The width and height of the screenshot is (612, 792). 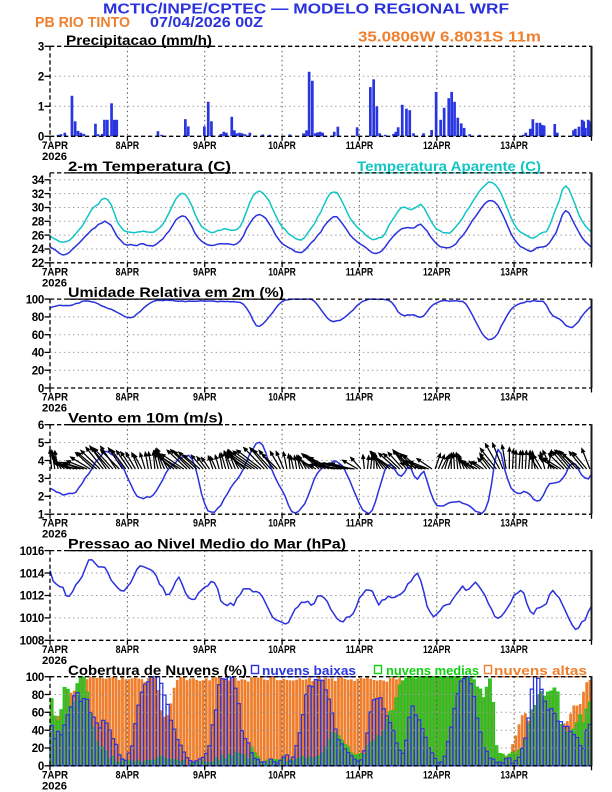 I want to click on svg-text: 4, so click(x=41, y=462).